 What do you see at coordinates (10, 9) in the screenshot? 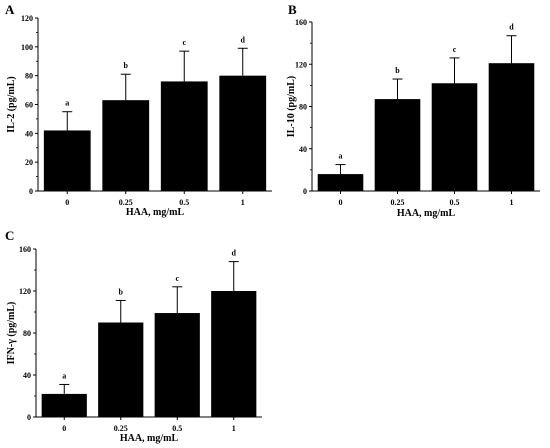
I see `panel-letter: A` at bounding box center [10, 9].